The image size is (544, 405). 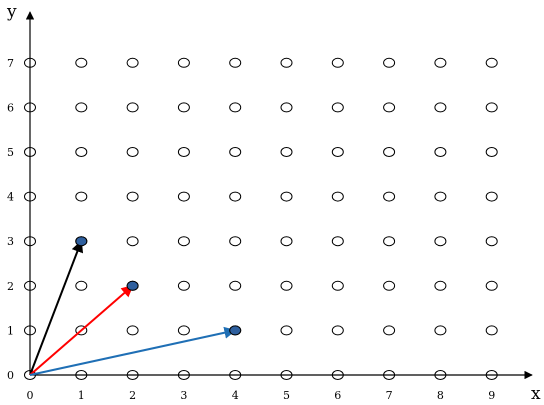 I want to click on x-tick-label: 4, so click(x=235, y=395).